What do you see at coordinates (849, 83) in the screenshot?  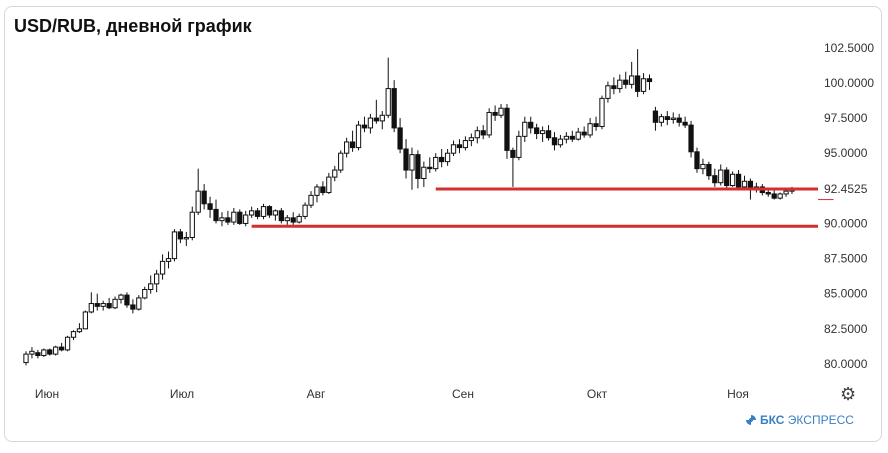 I see `y-tick-label: 100.0000` at bounding box center [849, 83].